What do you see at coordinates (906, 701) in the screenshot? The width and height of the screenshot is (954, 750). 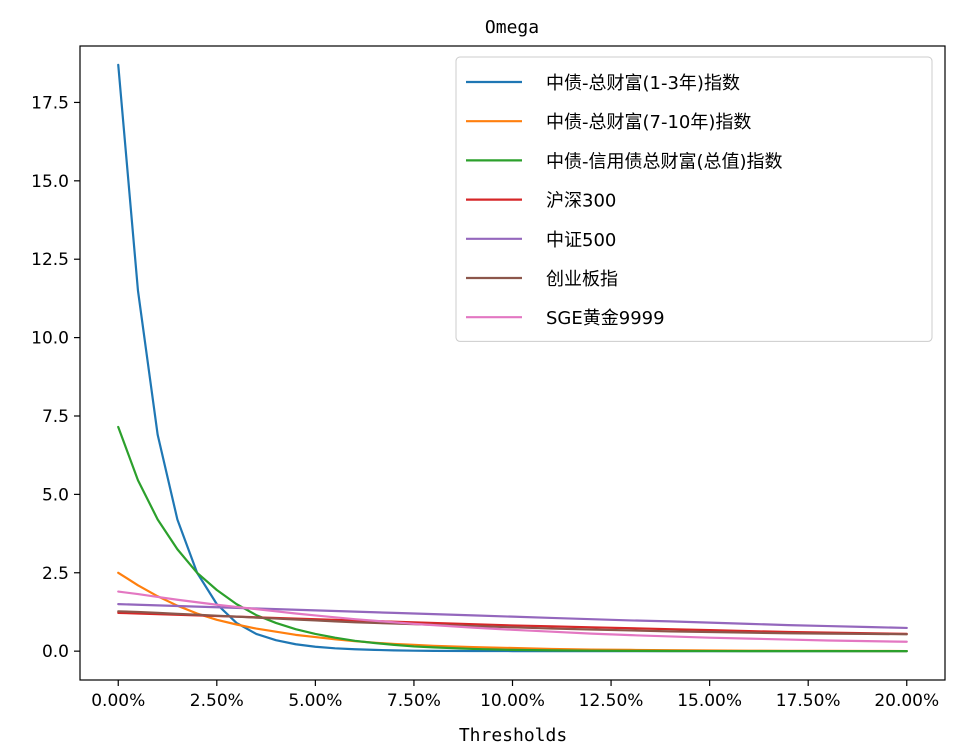 I see `x-tick-label: 20.00%` at bounding box center [906, 701].